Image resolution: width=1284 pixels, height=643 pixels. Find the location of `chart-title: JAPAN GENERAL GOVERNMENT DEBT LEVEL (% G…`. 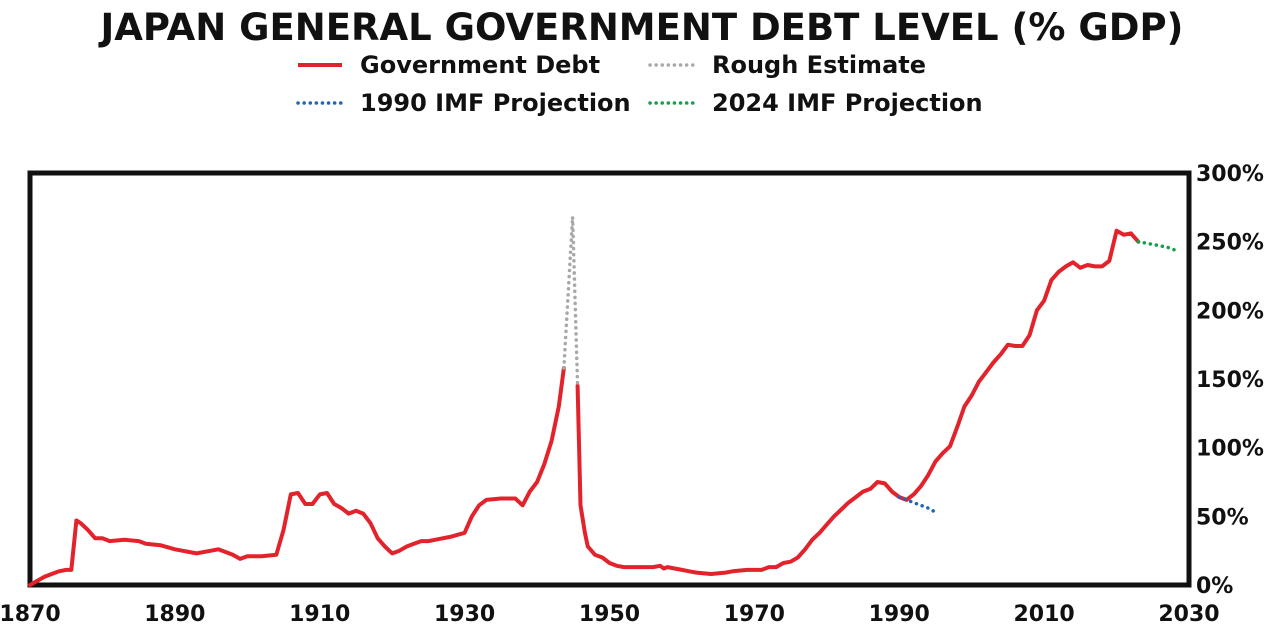

chart-title: JAPAN GENERAL GOVERNMENT DEBT LEVEL (% G… is located at coordinates (641, 27).